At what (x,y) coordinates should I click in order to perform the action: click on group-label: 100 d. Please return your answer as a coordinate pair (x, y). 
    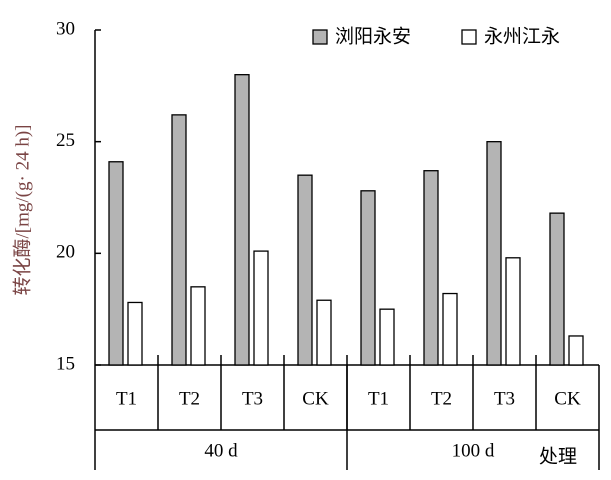
    Looking at the image, I should click on (473, 450).